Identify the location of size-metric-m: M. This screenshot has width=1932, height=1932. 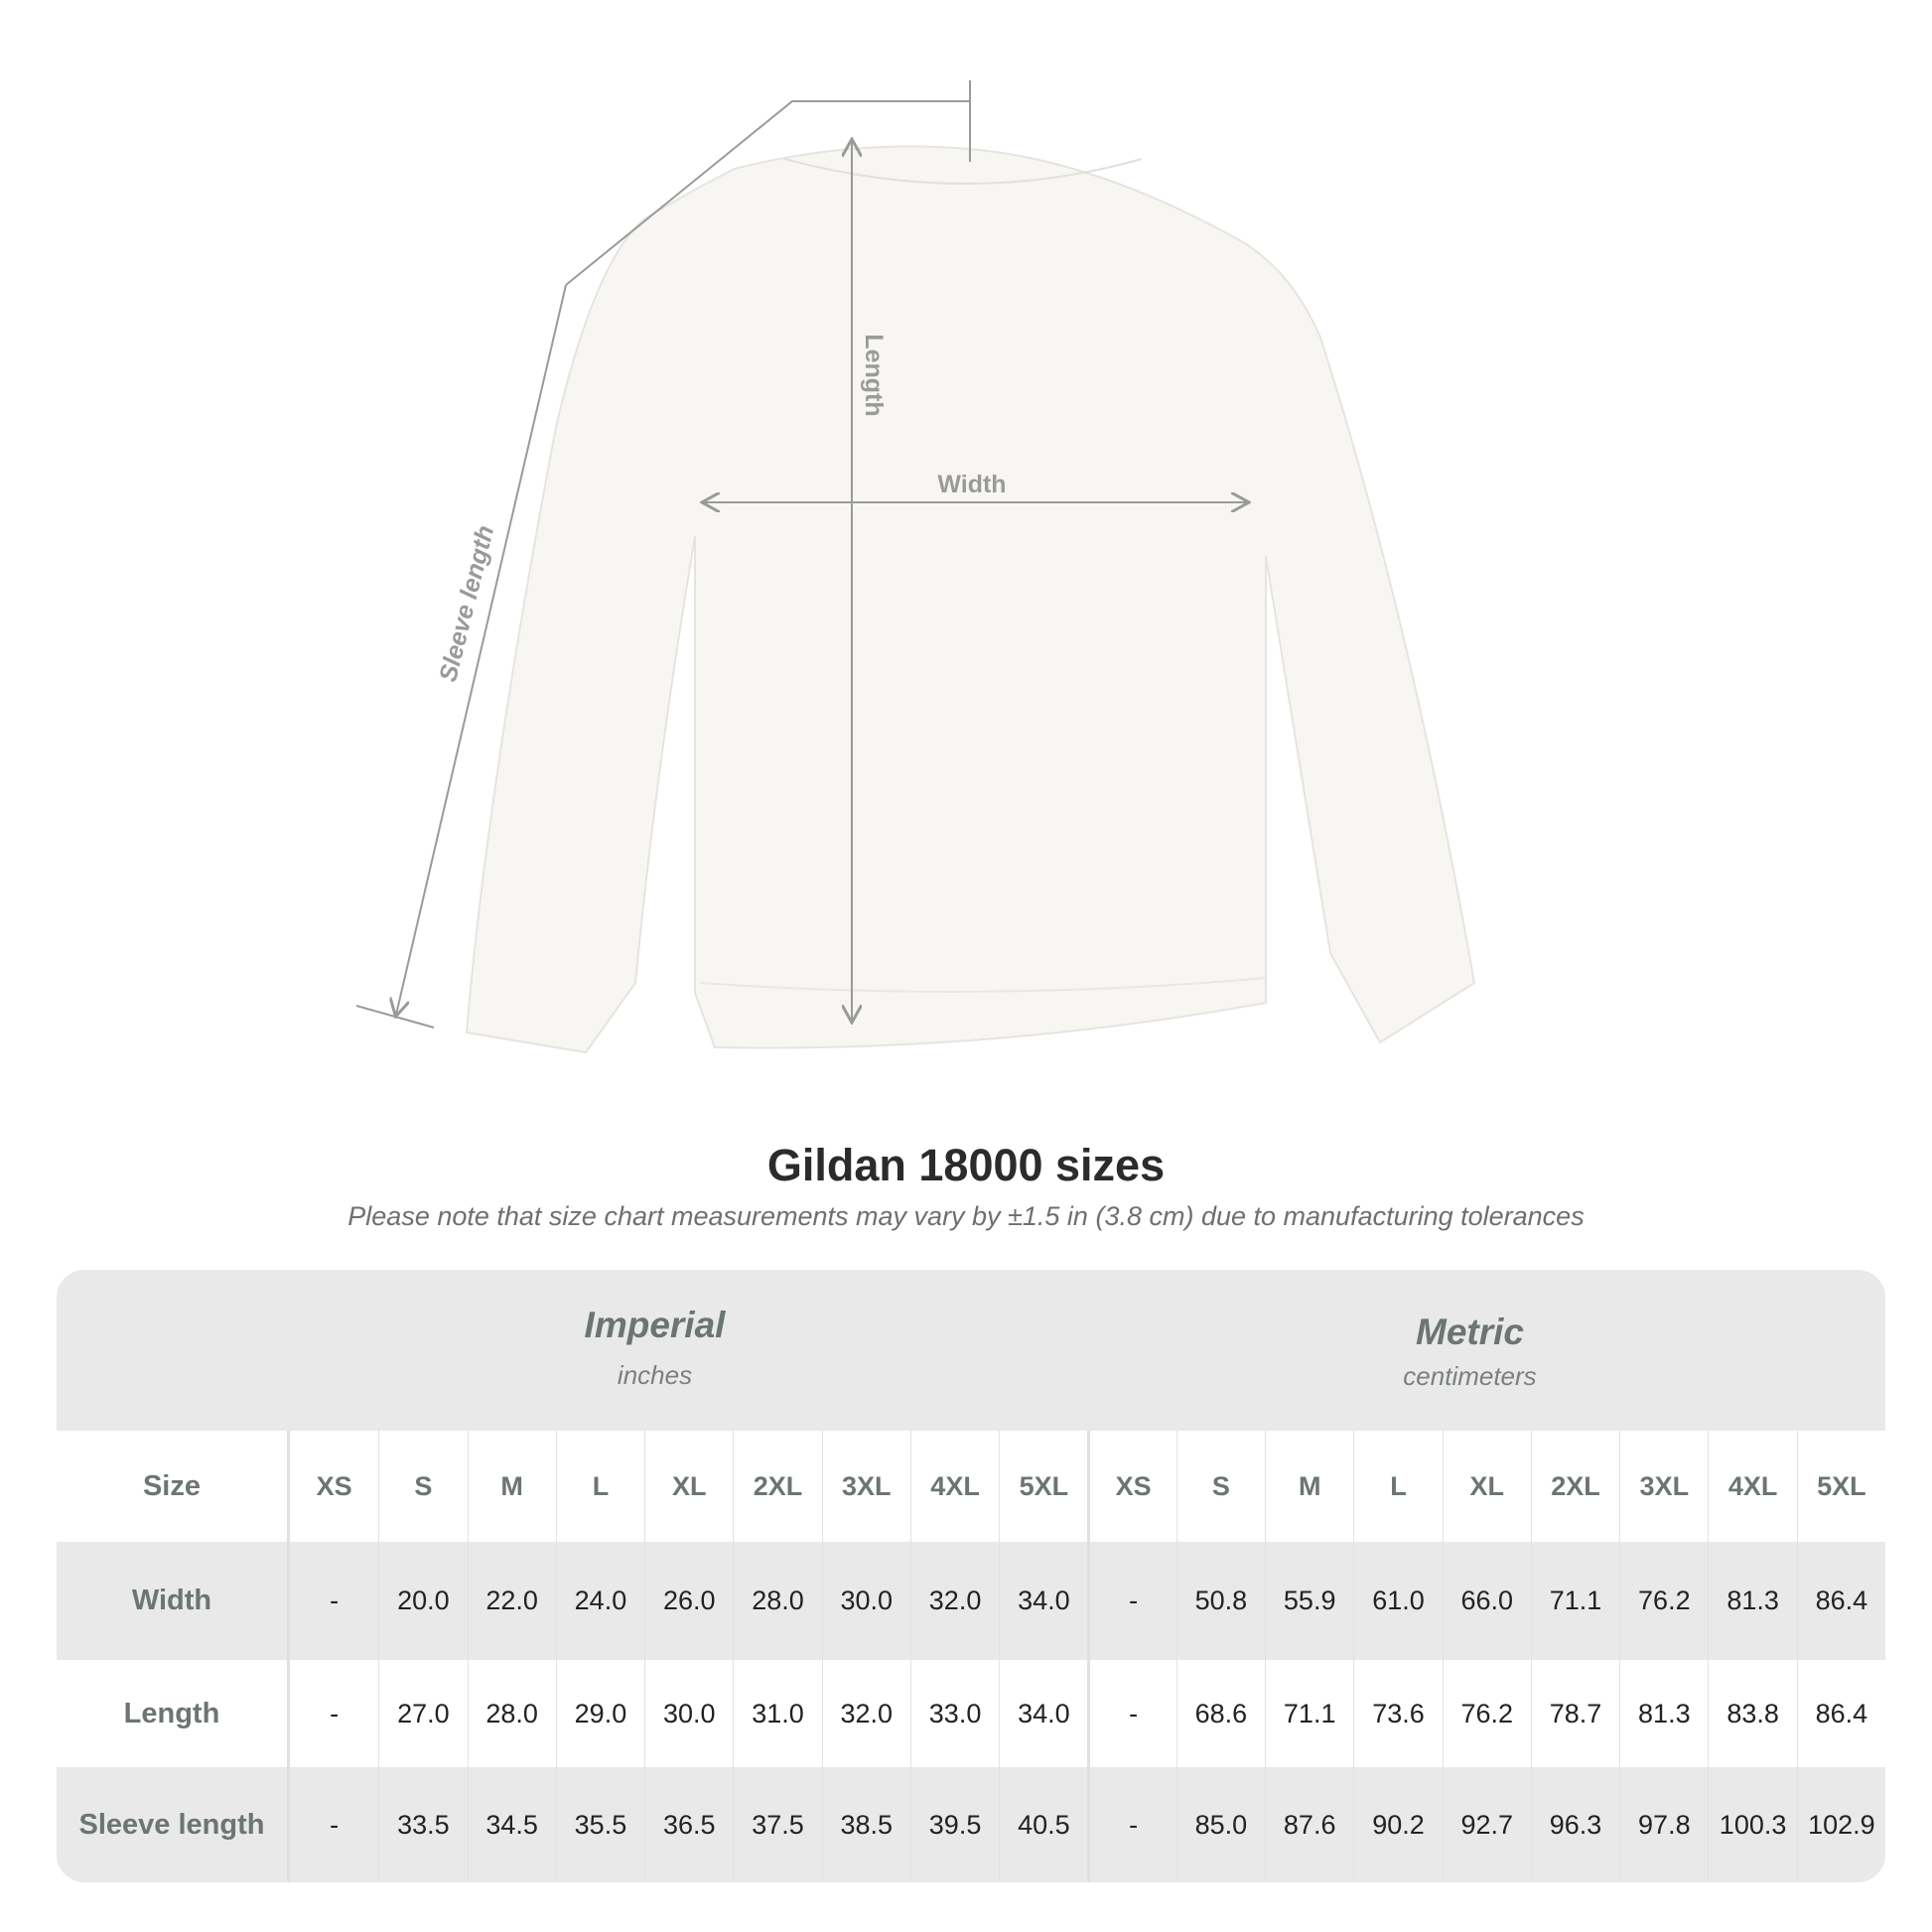
(1309, 1486).